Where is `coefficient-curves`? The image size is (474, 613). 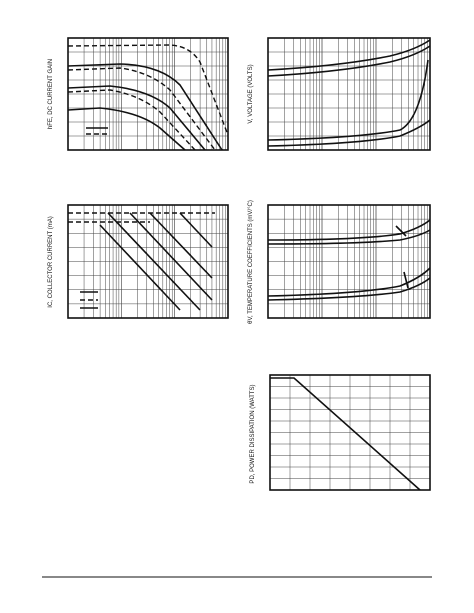 coefficient-curves is located at coordinates (349, 260).